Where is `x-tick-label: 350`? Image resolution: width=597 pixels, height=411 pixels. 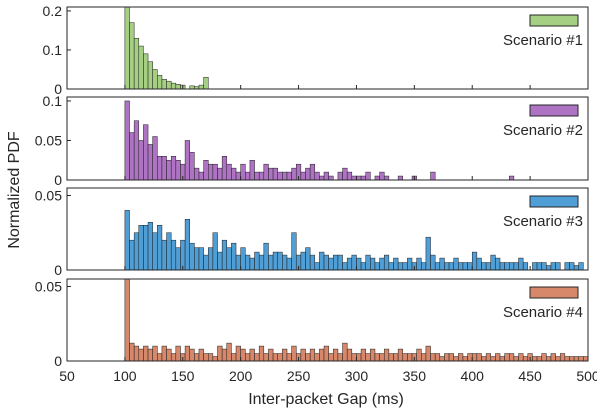
x-tick-label: 350 is located at coordinates (415, 376).